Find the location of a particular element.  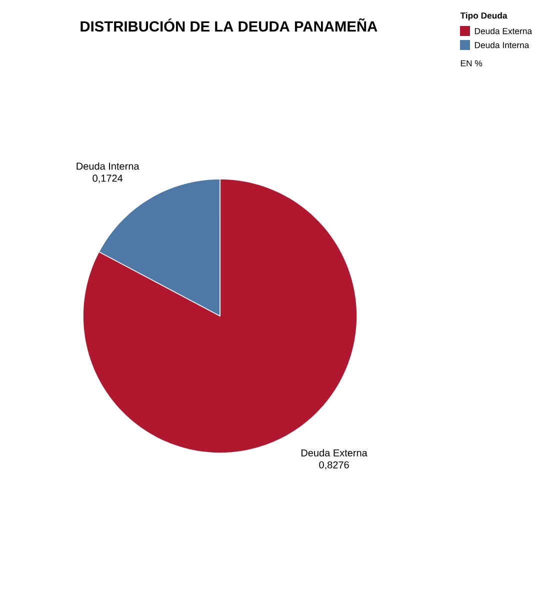

data-label: 0,8276 is located at coordinates (334, 465).